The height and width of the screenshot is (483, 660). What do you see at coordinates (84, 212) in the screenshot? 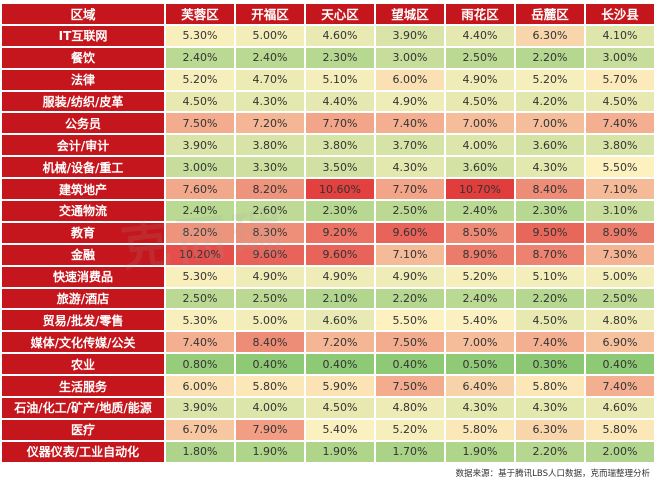
I see `row-label: 交通物流` at bounding box center [84, 212].